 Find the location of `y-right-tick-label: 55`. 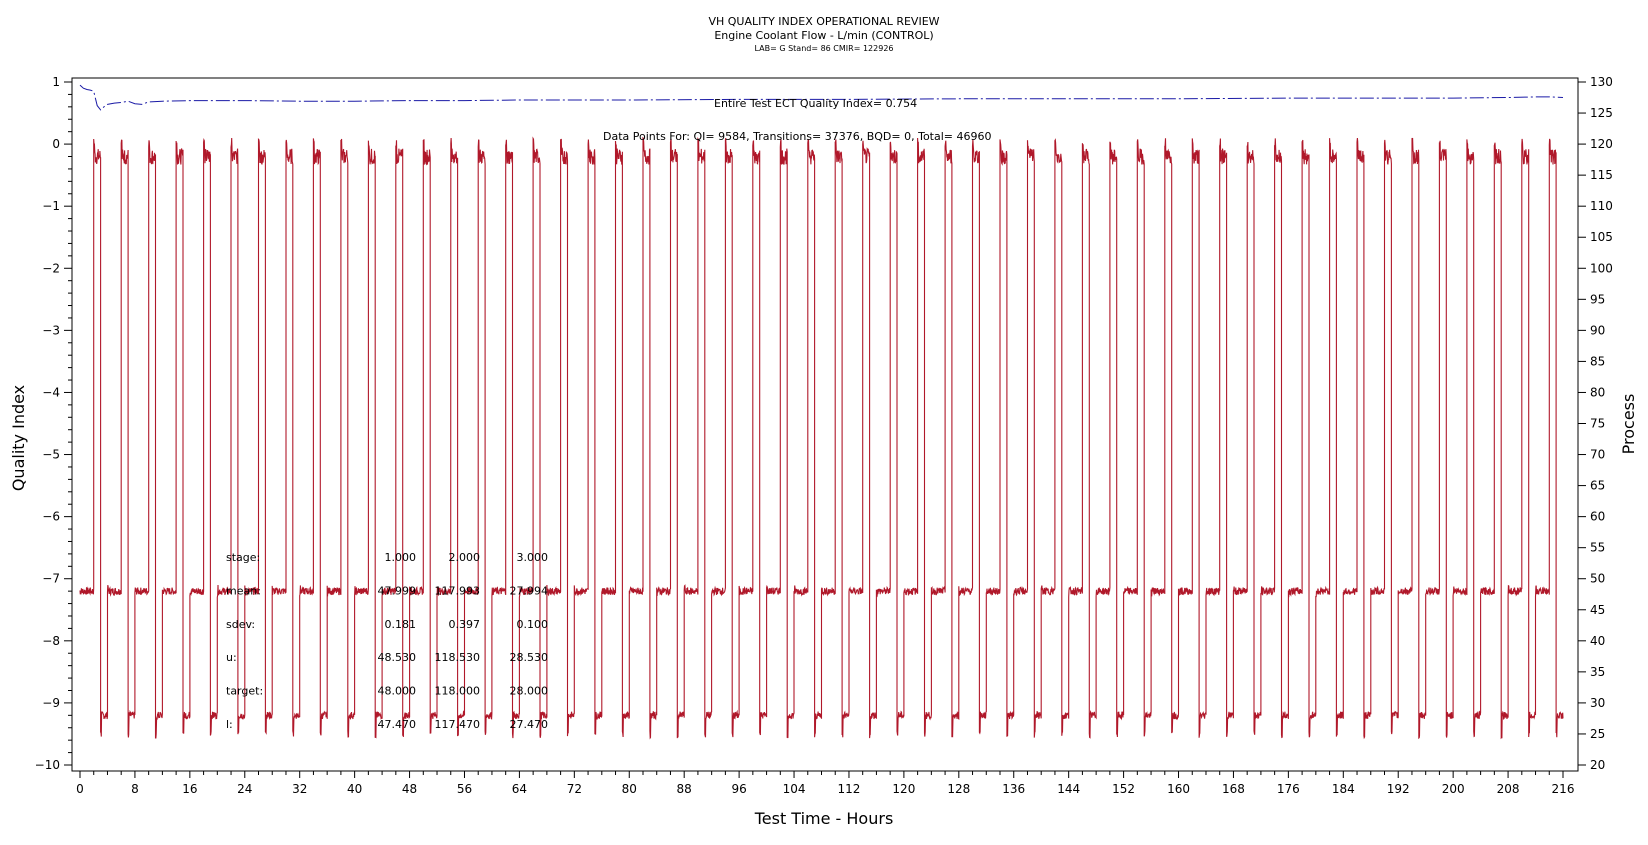

y-right-tick-label: 55 is located at coordinates (1597, 548).